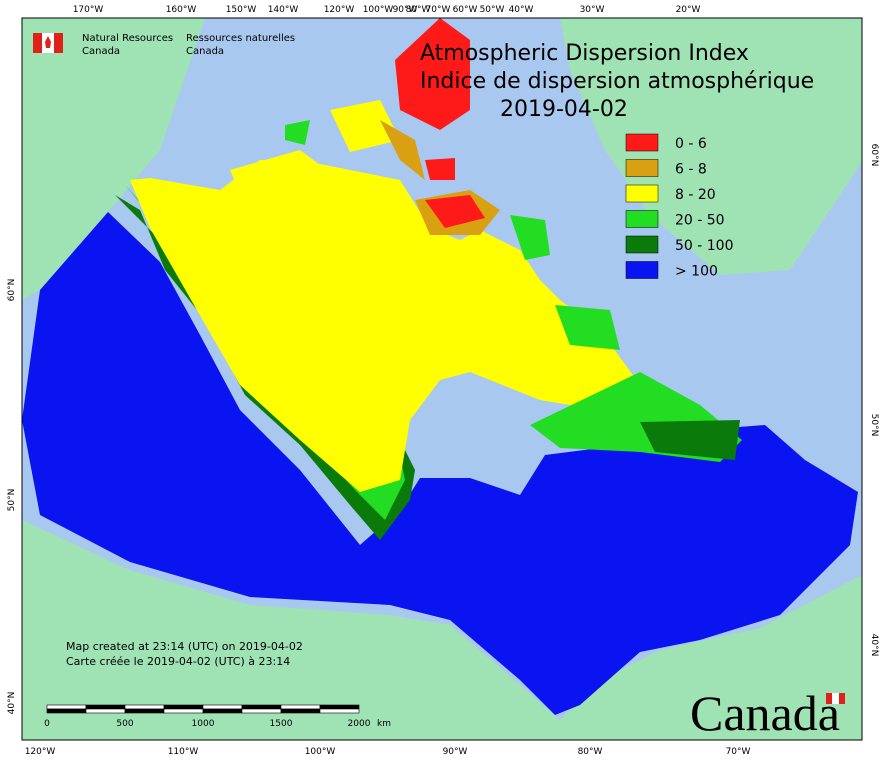 Image resolution: width=880 pixels, height=764 pixels. What do you see at coordinates (700, 221) in the screenshot?
I see `legend-label: 20 - 50` at bounding box center [700, 221].